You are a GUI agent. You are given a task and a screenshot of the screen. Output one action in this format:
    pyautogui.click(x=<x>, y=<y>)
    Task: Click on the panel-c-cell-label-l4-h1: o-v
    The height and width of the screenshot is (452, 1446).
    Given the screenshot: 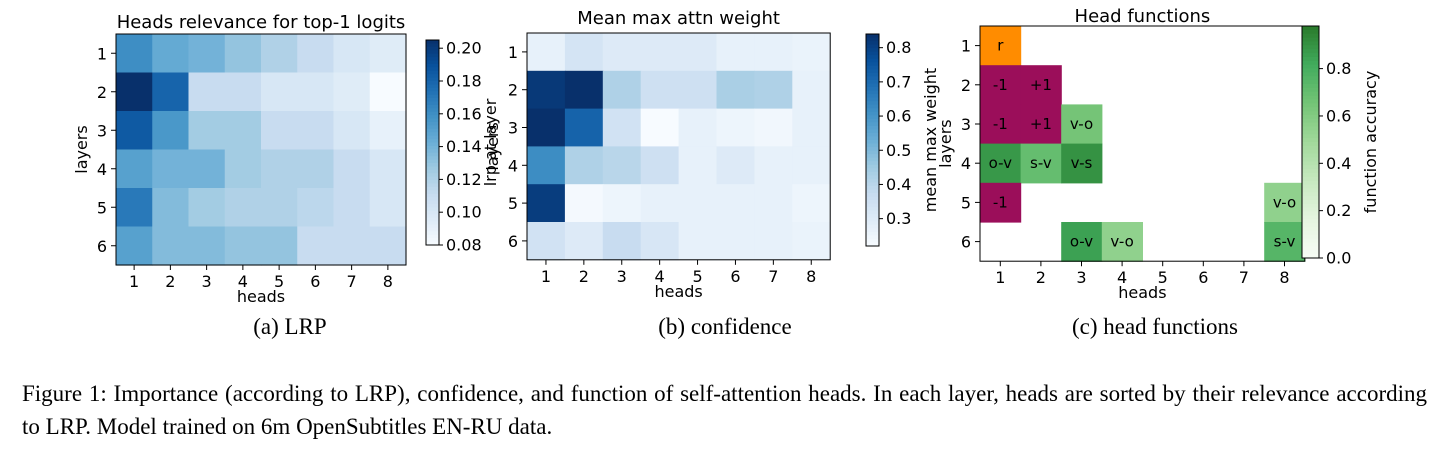 What is the action you would take?
    pyautogui.click(x=1000, y=163)
    